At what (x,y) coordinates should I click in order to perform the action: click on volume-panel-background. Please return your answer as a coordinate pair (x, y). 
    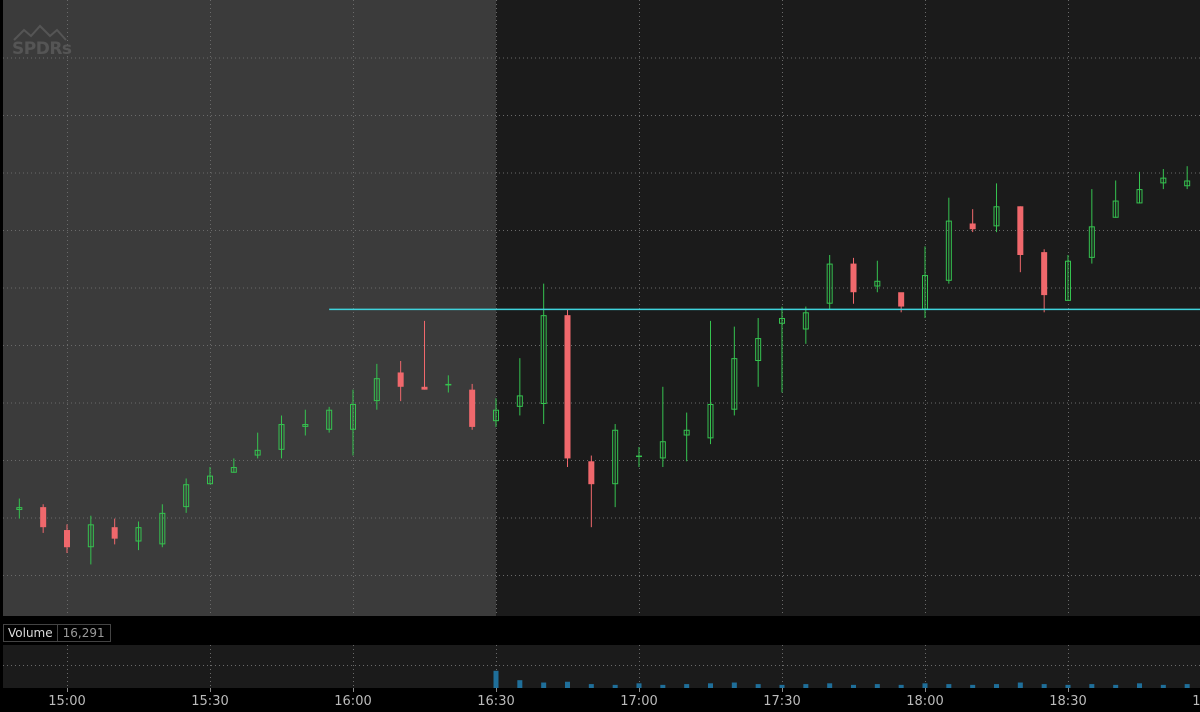
    Looking at the image, I should click on (601, 666).